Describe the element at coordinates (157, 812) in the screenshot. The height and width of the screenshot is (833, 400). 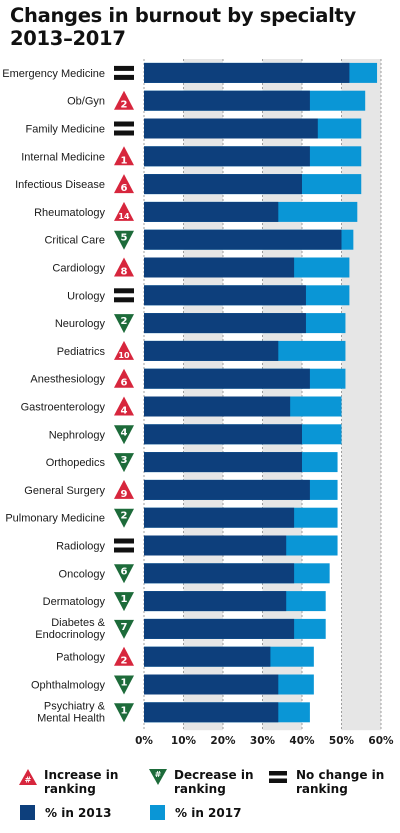
I see `legend-2017-swatch` at that location.